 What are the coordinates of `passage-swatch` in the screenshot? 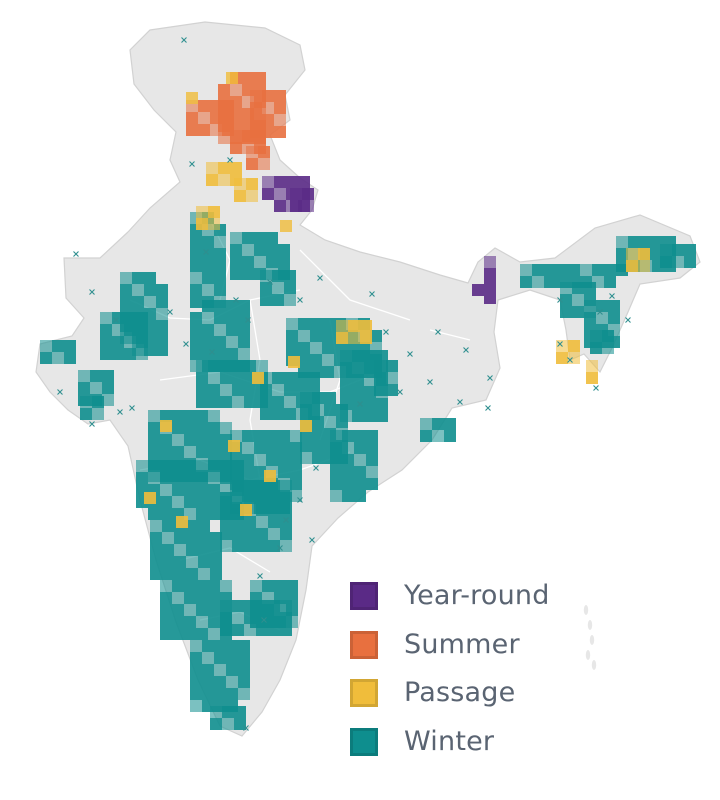 It's located at (364, 693).